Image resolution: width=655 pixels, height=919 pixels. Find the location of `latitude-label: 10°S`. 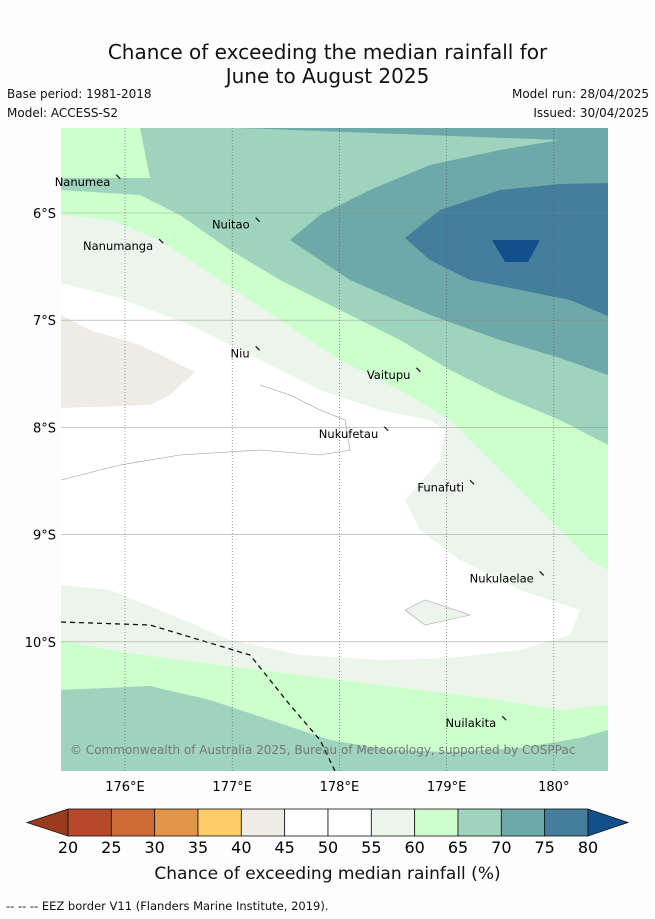

latitude-label: 10°S is located at coordinates (40, 643).